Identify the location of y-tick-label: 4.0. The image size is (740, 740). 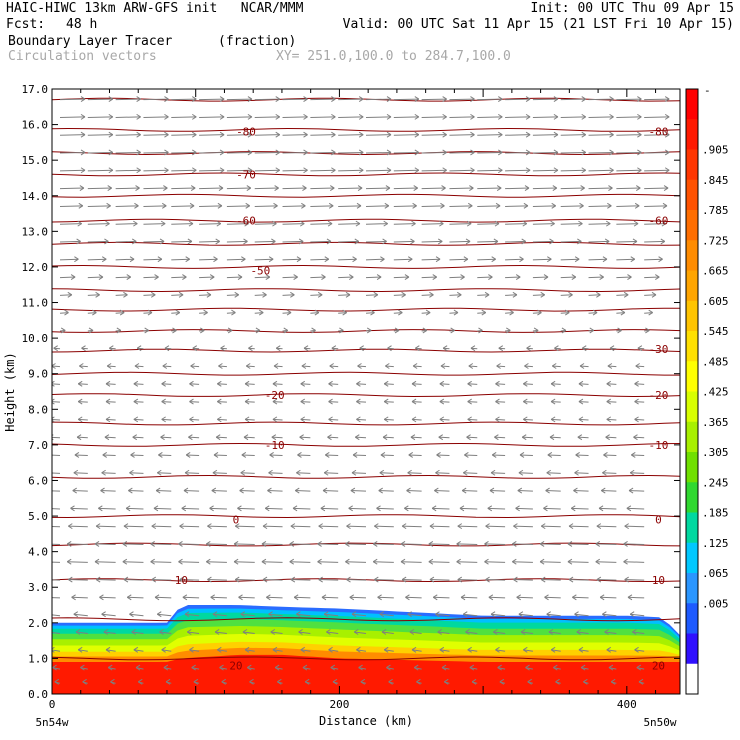
(38, 552).